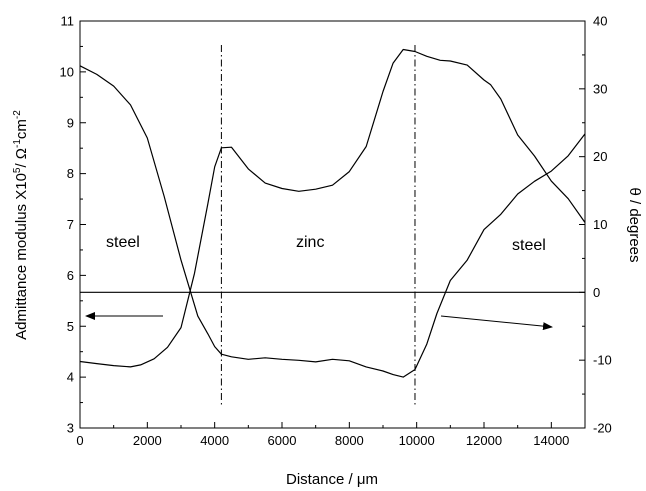  Describe the element at coordinates (310, 242) in the screenshot. I see `annotation-zinc: zinc` at that location.